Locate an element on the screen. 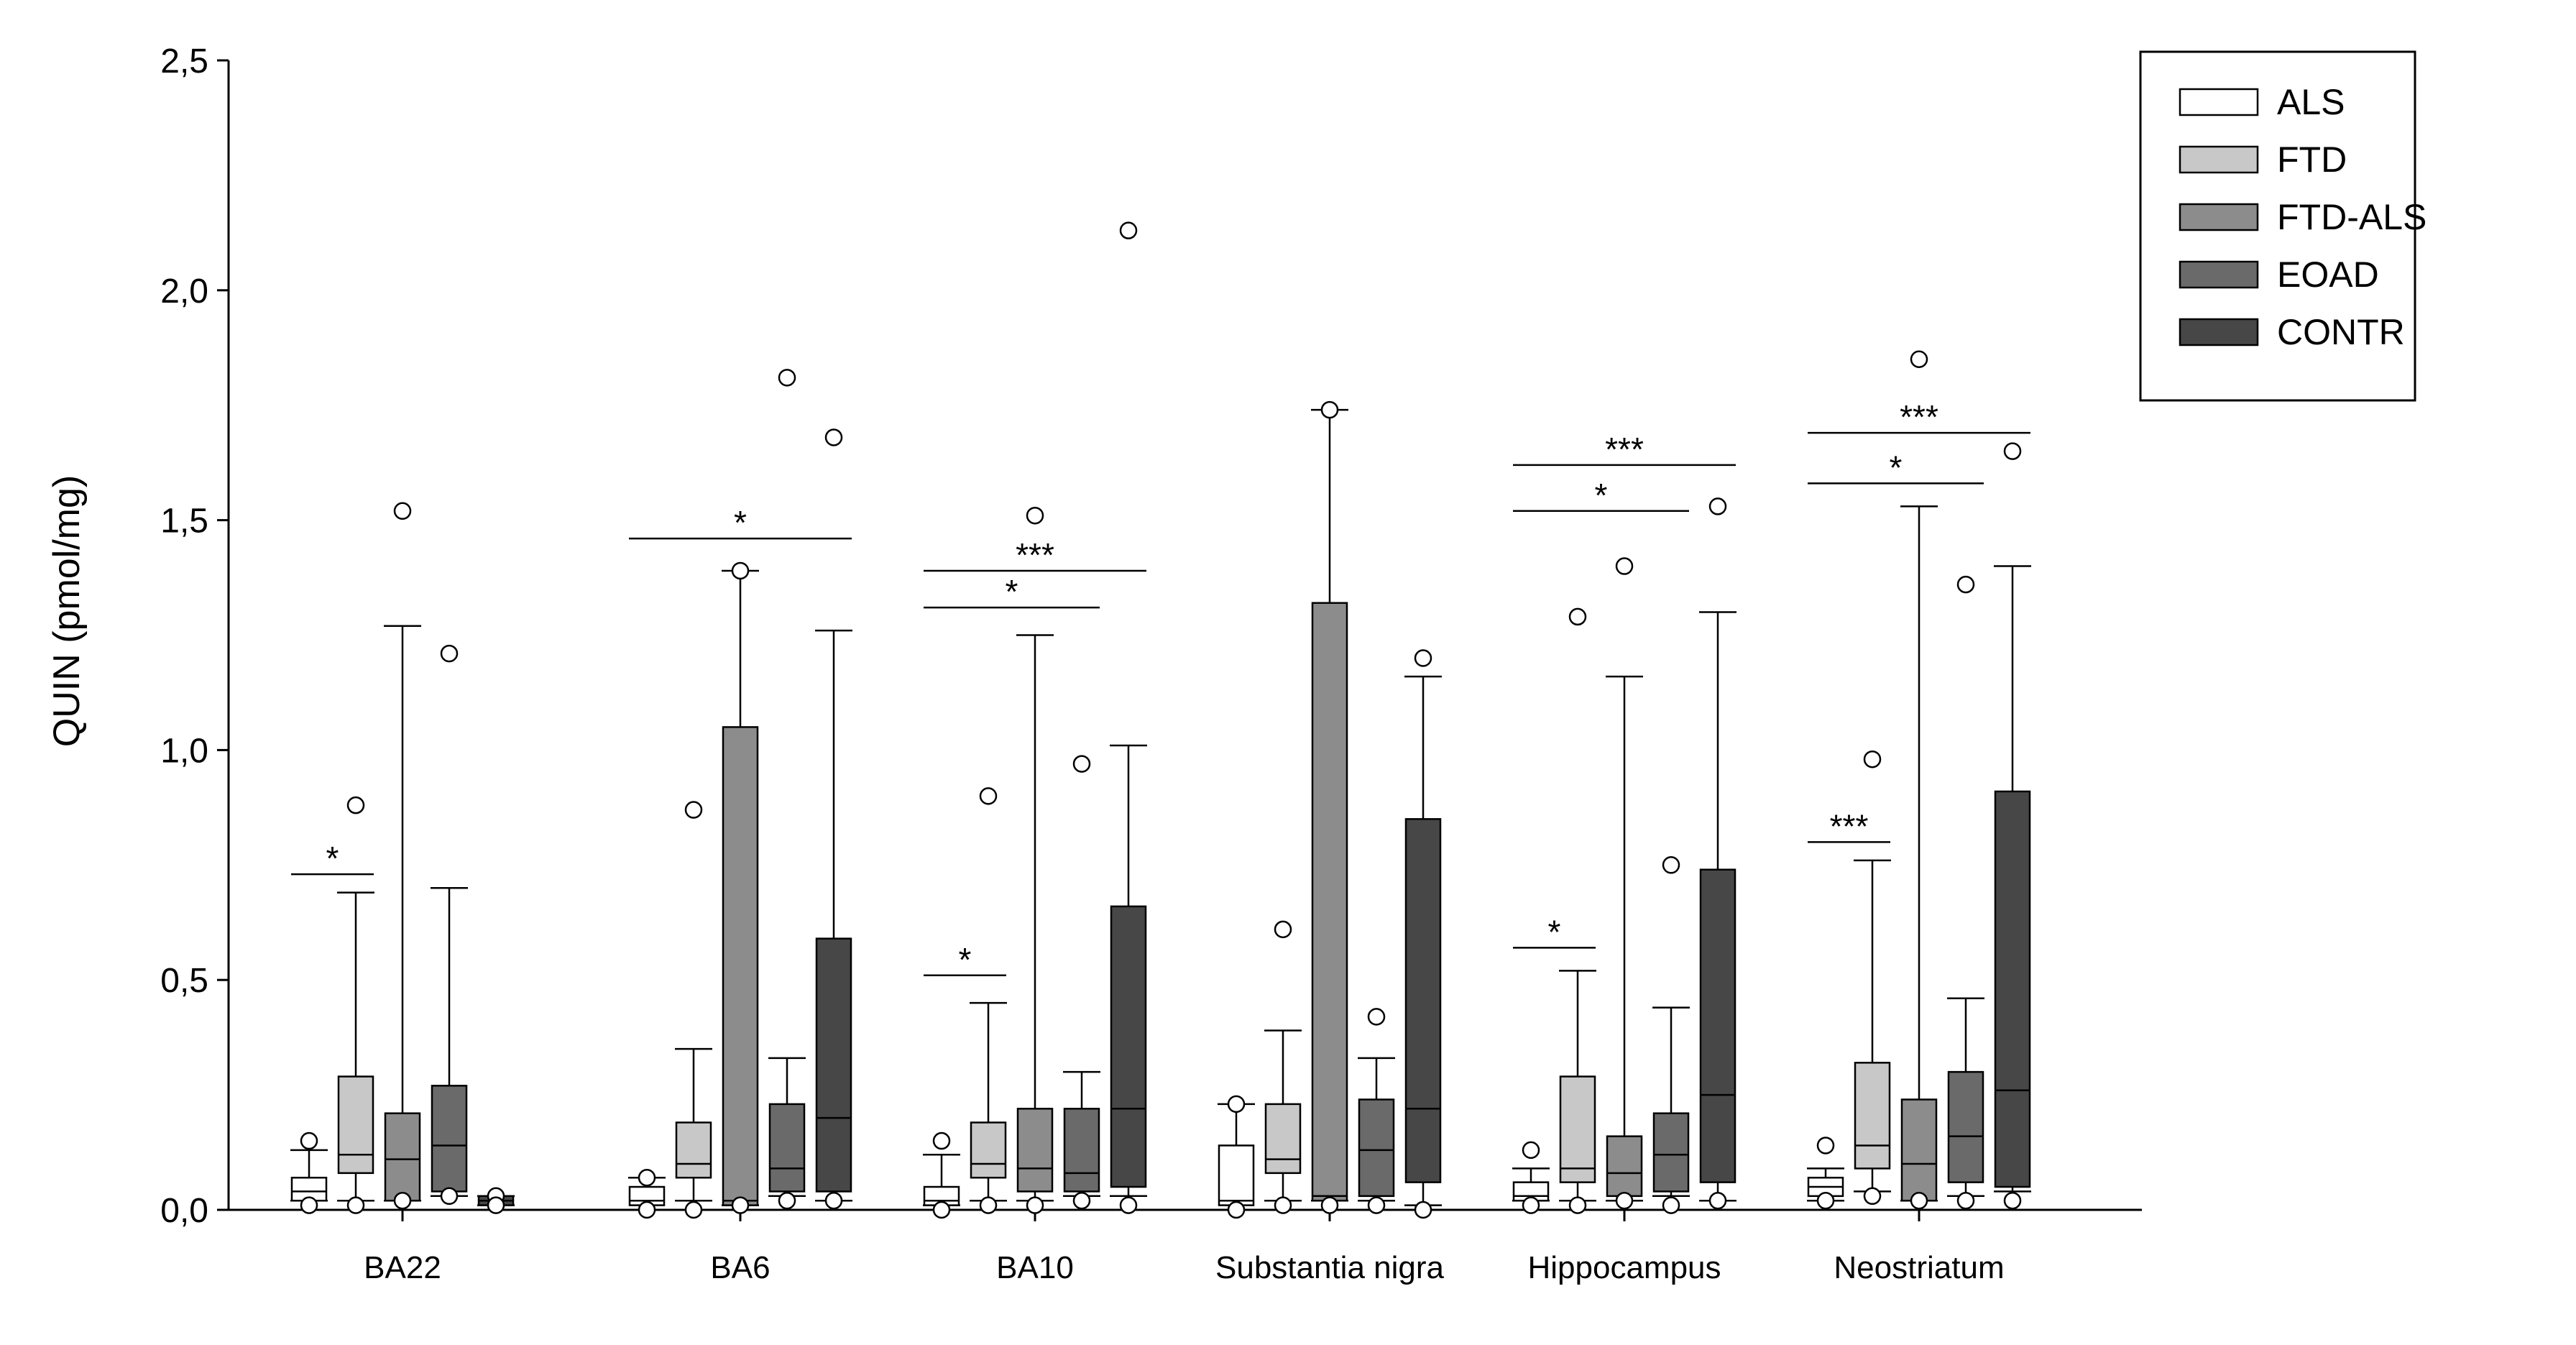  box-neostriatum-ftd-als is located at coordinates (1919, 780).